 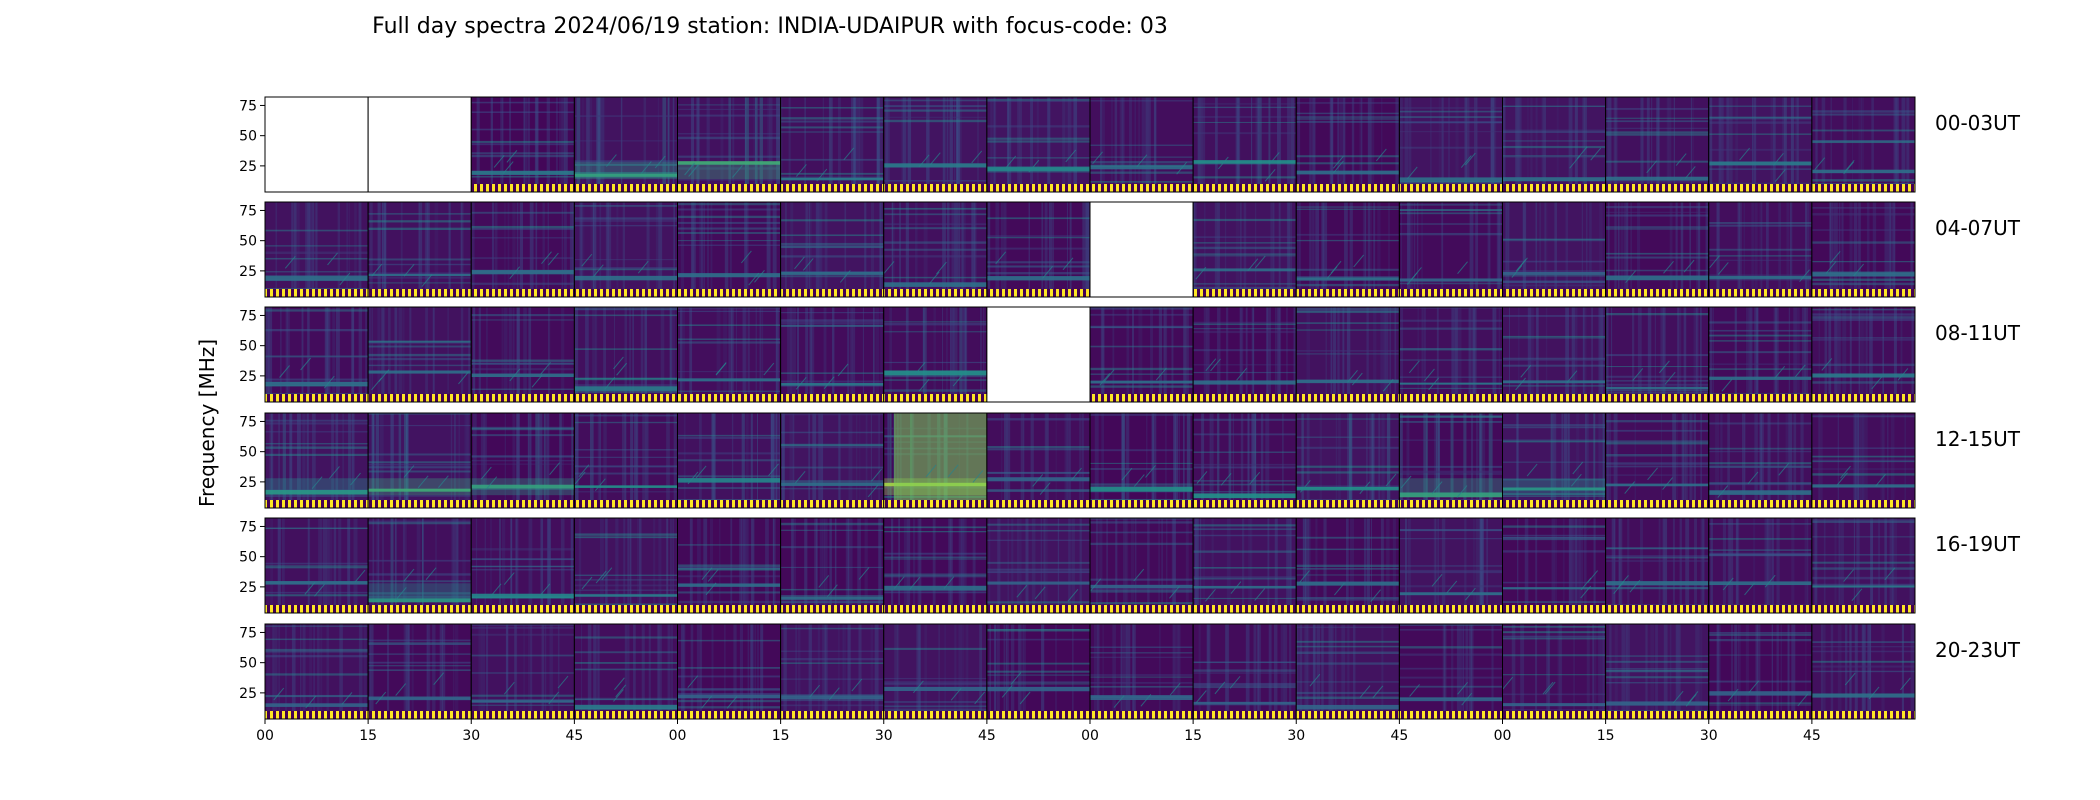 I want to click on spectrum-panel-r5-c9, so click(x=1244, y=671).